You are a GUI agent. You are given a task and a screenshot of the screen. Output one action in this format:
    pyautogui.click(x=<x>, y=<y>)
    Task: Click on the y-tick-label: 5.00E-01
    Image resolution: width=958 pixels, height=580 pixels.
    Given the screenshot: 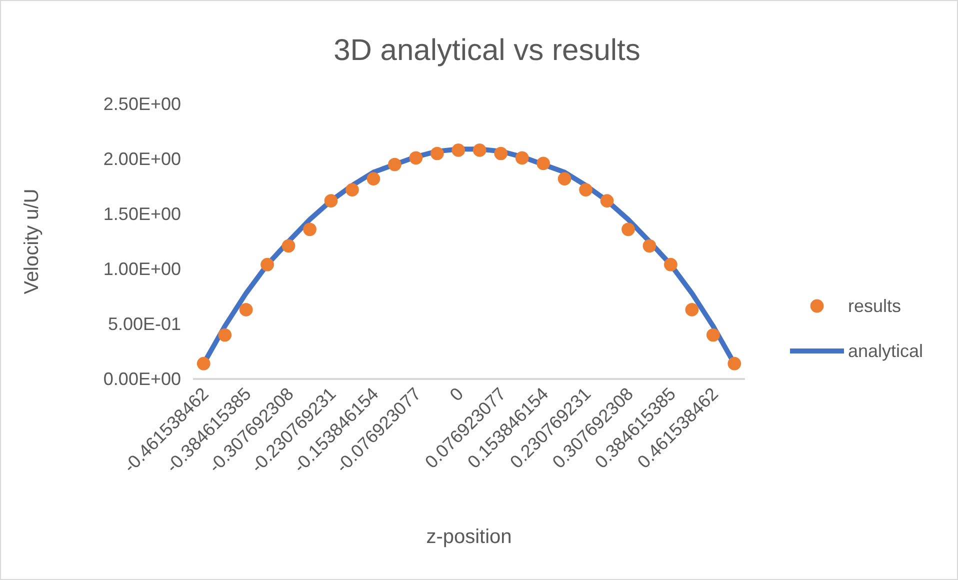 What is the action you would take?
    pyautogui.click(x=144, y=324)
    